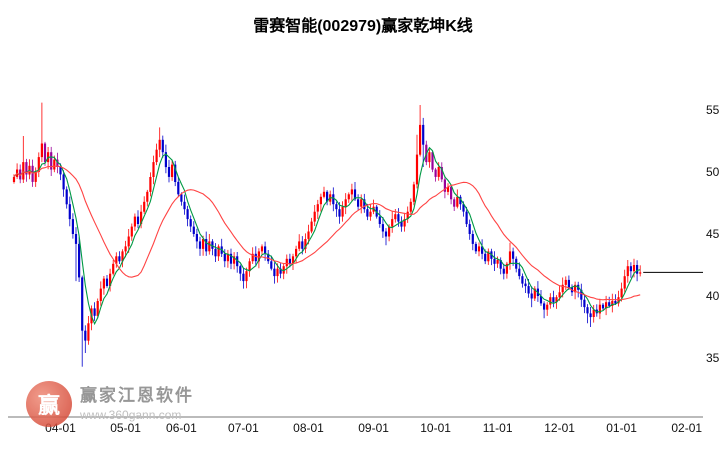 This screenshot has height=450, width=726. I want to click on watermark-text: 赢家江恩软件 www.360gann.com, so click(137, 402).